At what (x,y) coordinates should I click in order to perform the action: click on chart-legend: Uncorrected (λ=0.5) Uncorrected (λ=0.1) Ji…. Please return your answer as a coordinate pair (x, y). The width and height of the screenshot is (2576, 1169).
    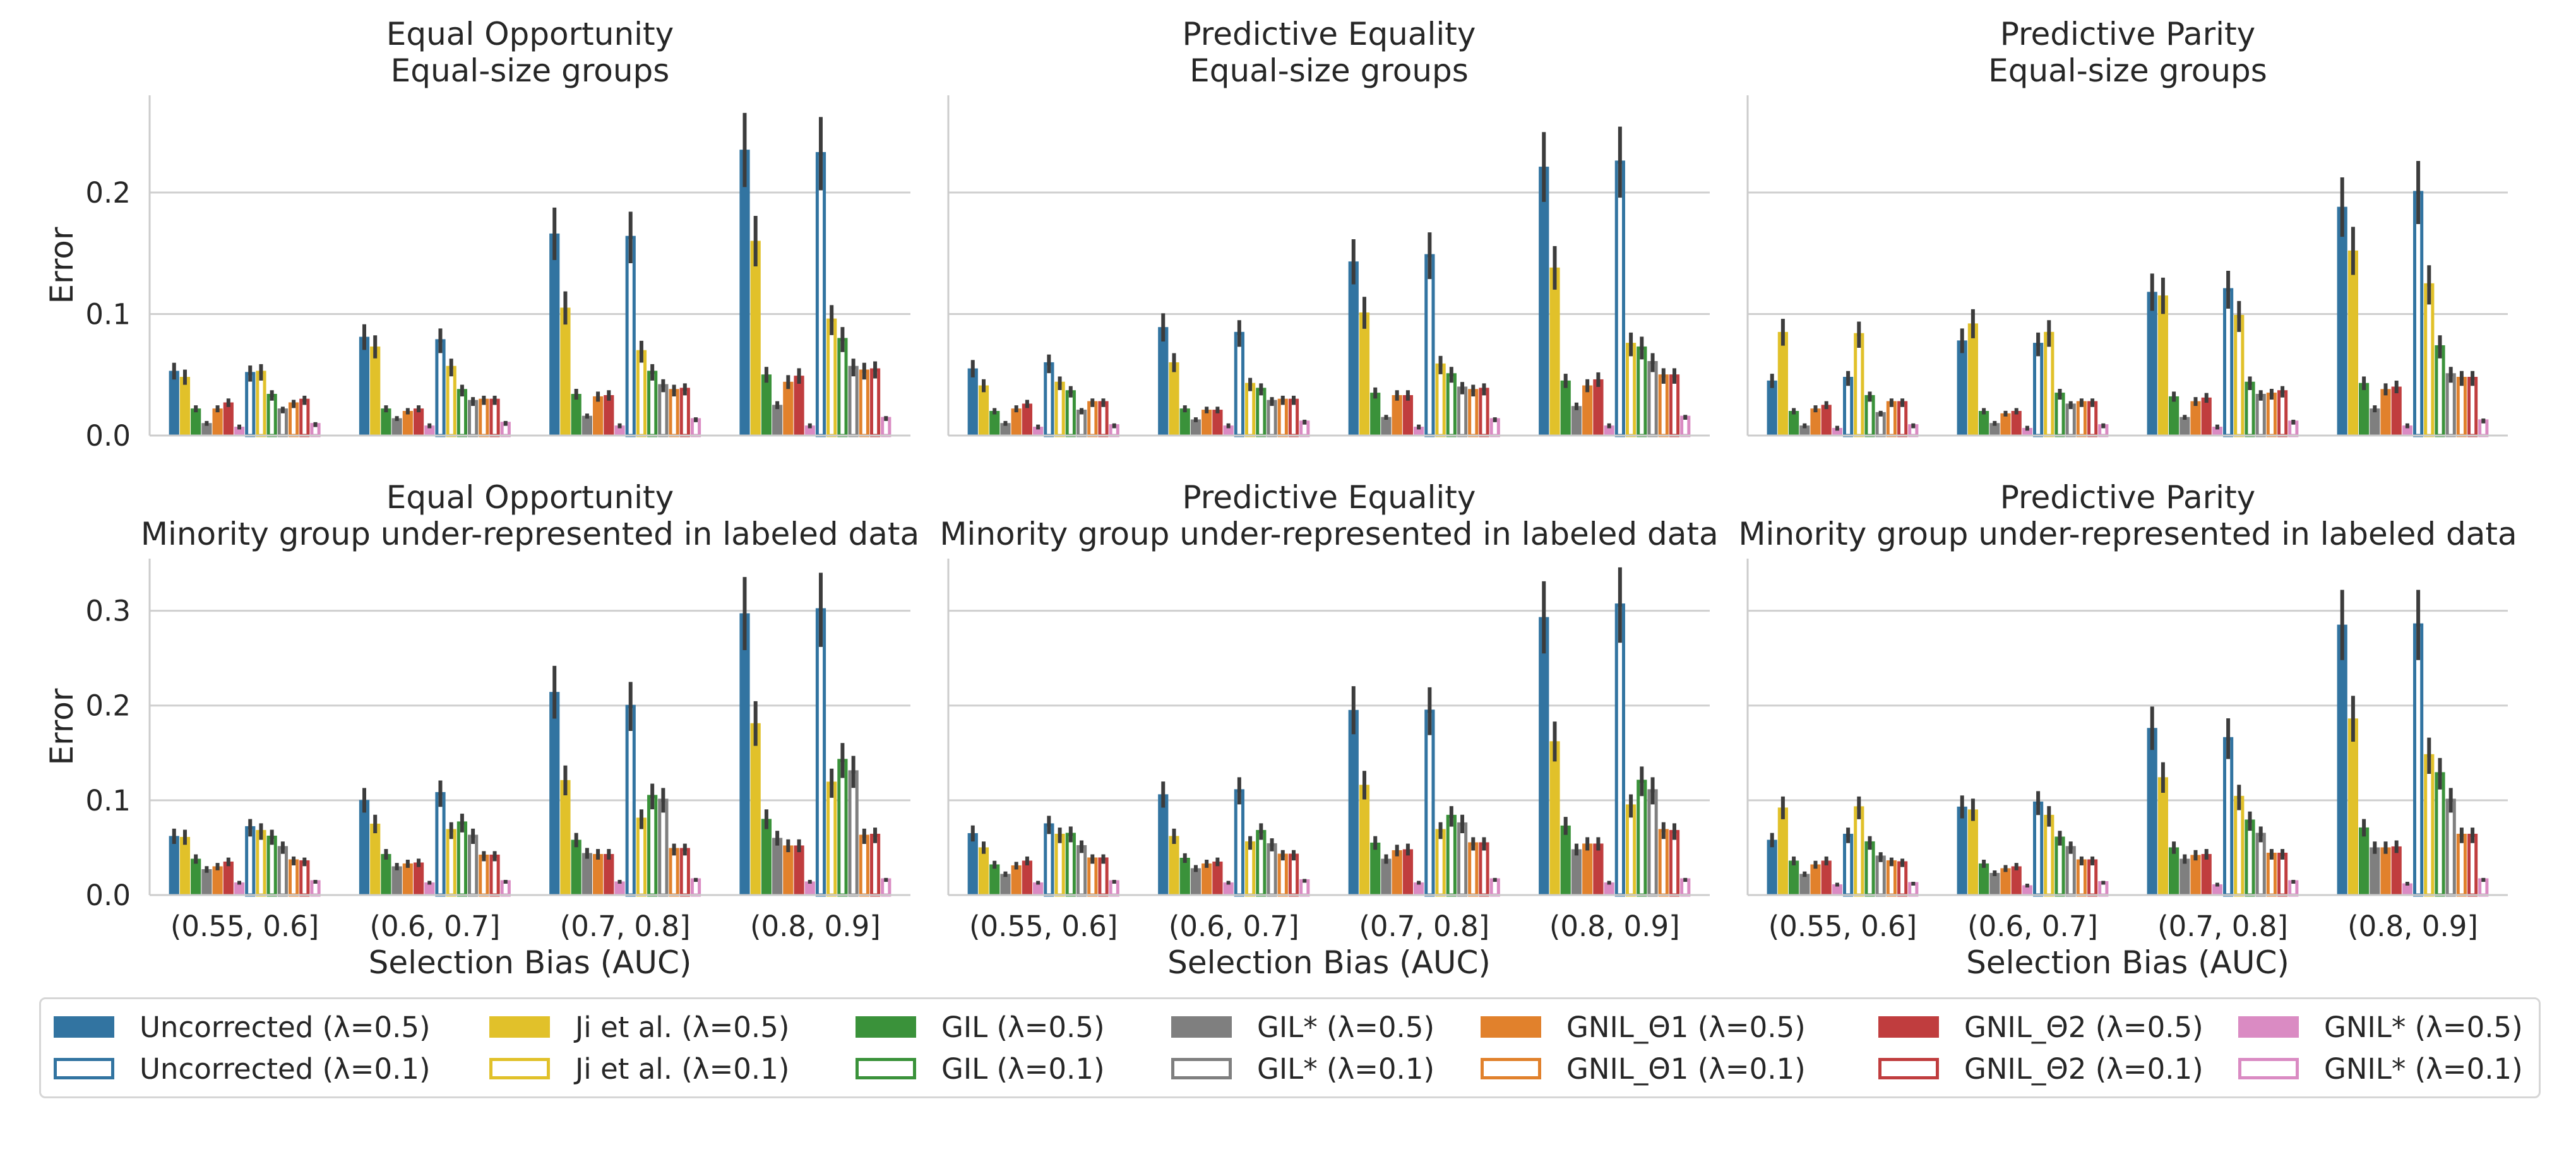
    Looking at the image, I should click on (1290, 1047).